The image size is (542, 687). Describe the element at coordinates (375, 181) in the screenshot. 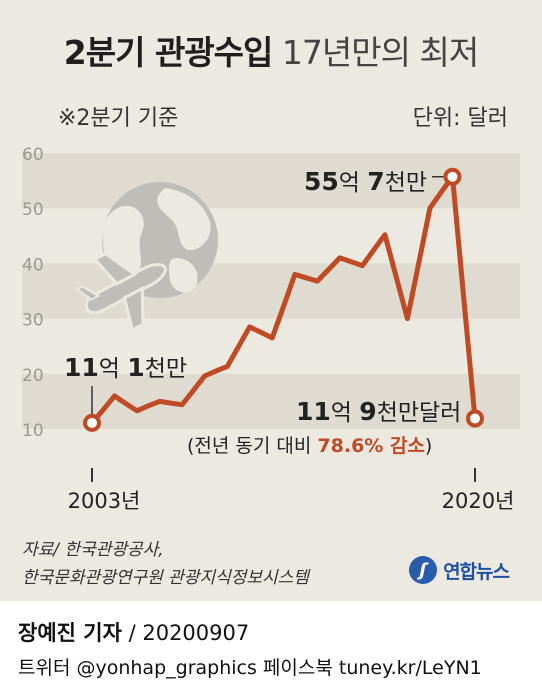

I see `annotation-peak-num2: 7` at that location.